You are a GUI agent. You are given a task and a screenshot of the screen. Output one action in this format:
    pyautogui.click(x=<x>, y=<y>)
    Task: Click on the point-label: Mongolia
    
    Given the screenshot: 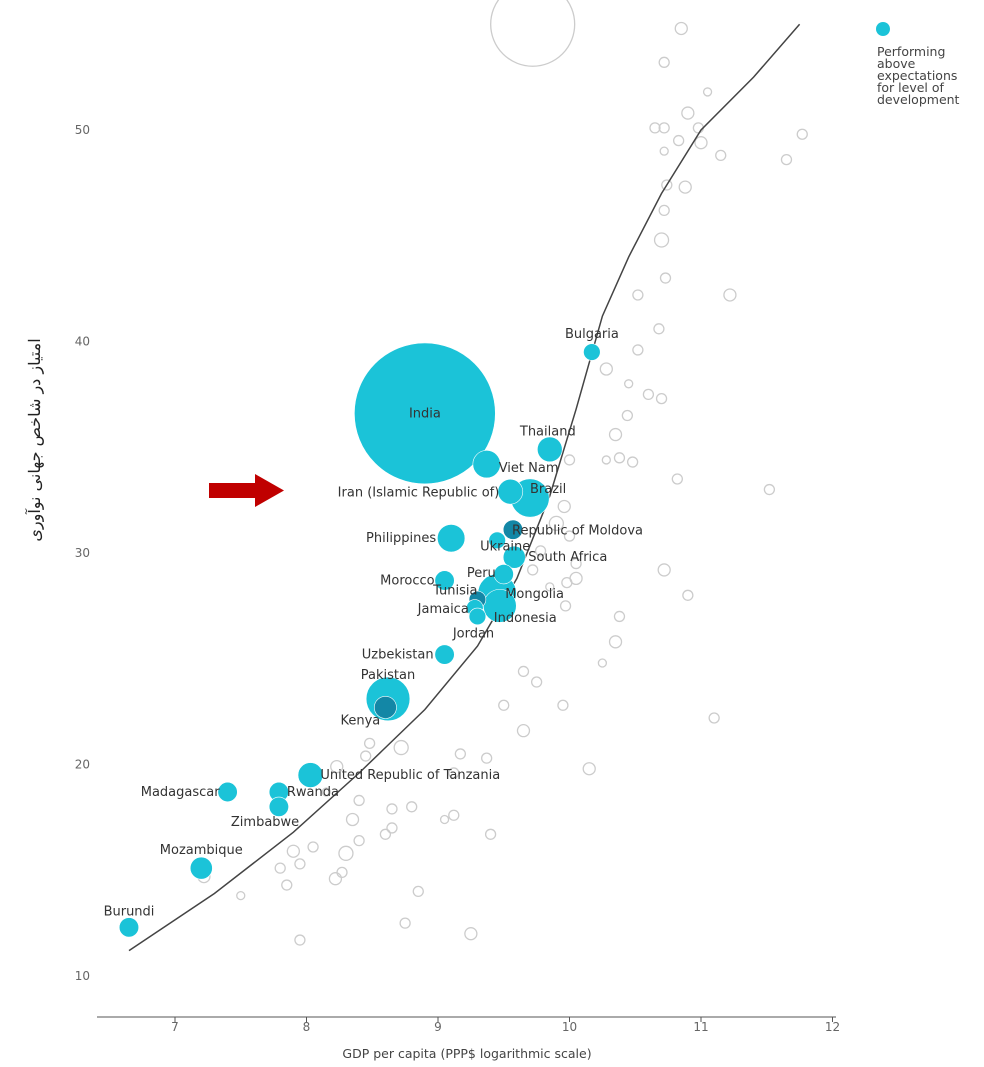 What is the action you would take?
    pyautogui.click(x=534, y=594)
    